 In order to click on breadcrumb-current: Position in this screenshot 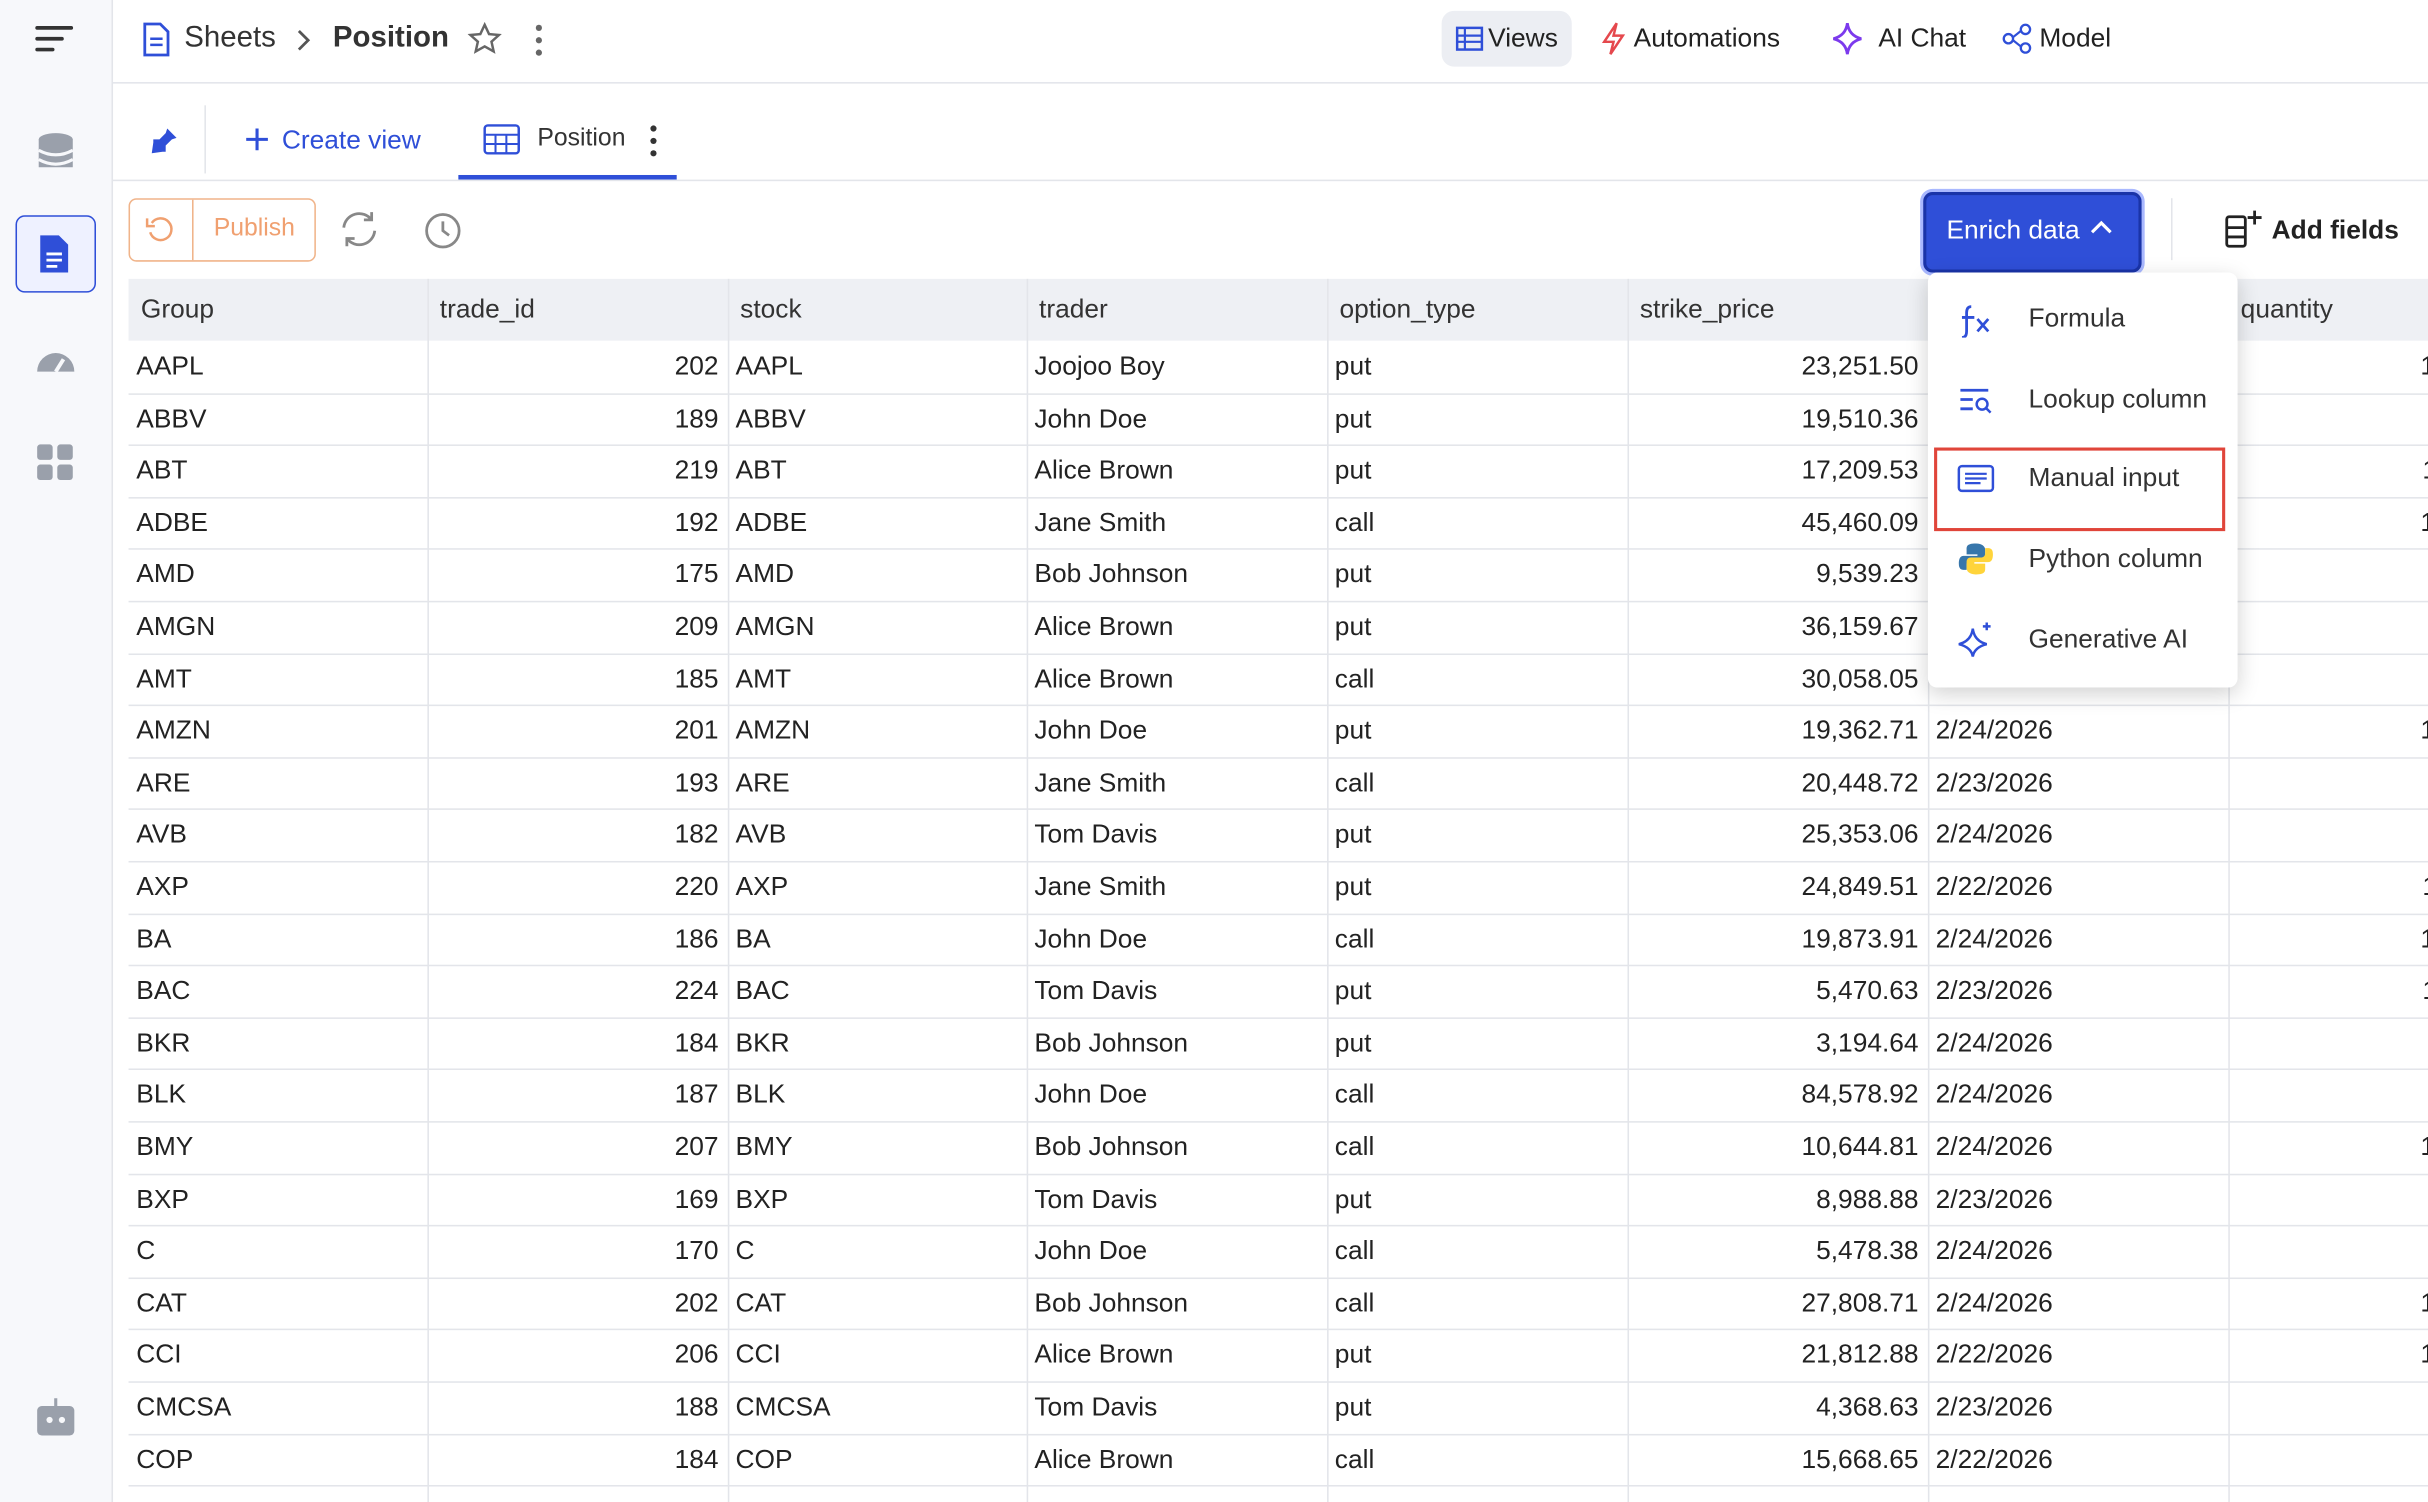, I will do `click(390, 38)`.